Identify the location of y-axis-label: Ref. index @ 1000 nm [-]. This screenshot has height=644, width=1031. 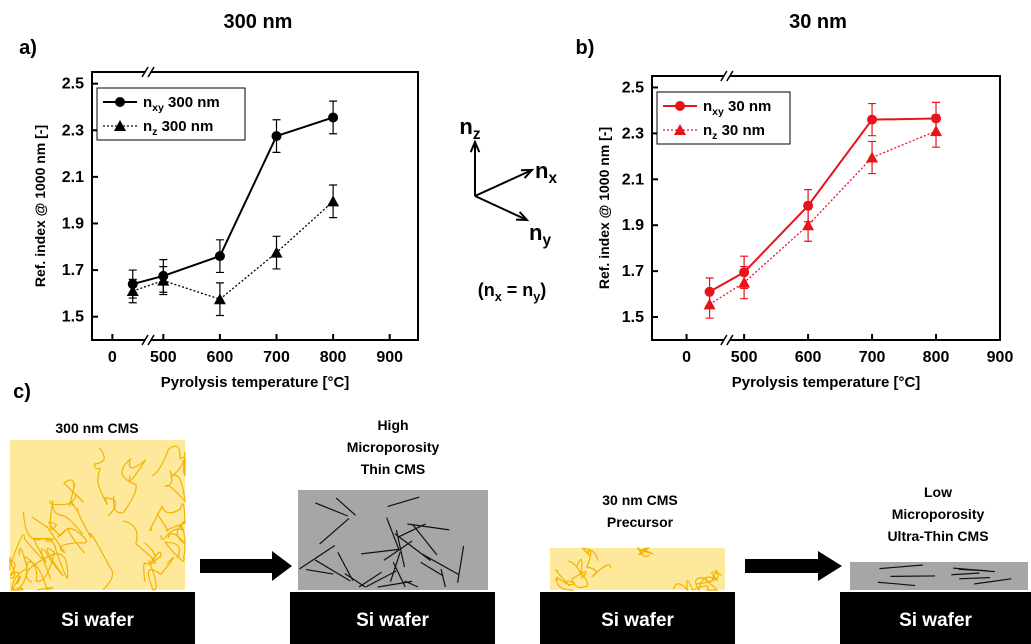
(40, 206).